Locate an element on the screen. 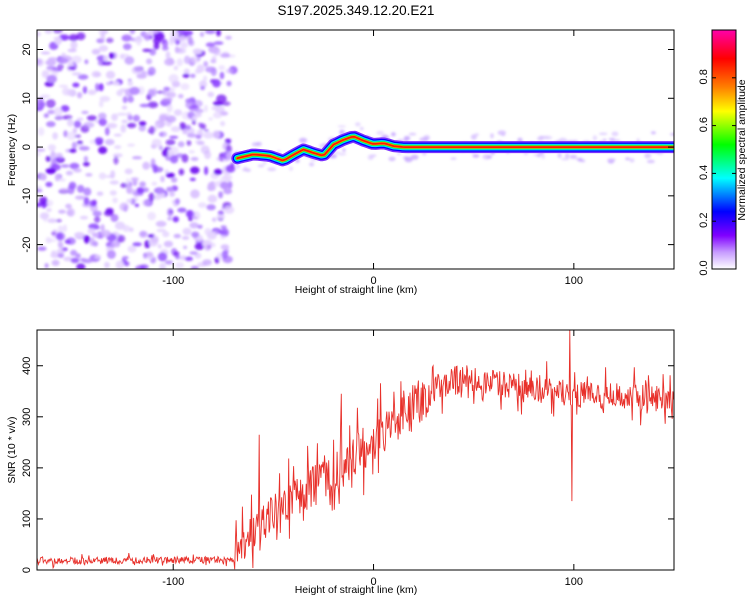 The width and height of the screenshot is (750, 600). x-tick-label: 100 is located at coordinates (574, 582).